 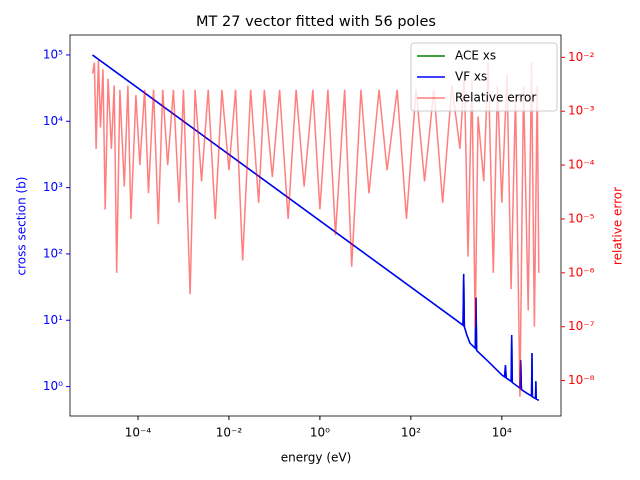 What do you see at coordinates (581, 326) in the screenshot?
I see `y2-tick-label: 10⁻⁷` at bounding box center [581, 326].